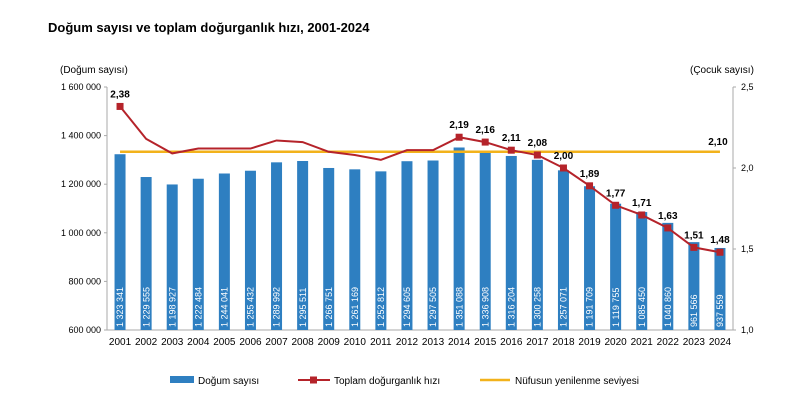 This screenshot has width=800, height=409. What do you see at coordinates (303, 307) in the screenshot?
I see `bar-label: 1 295 511` at bounding box center [303, 307].